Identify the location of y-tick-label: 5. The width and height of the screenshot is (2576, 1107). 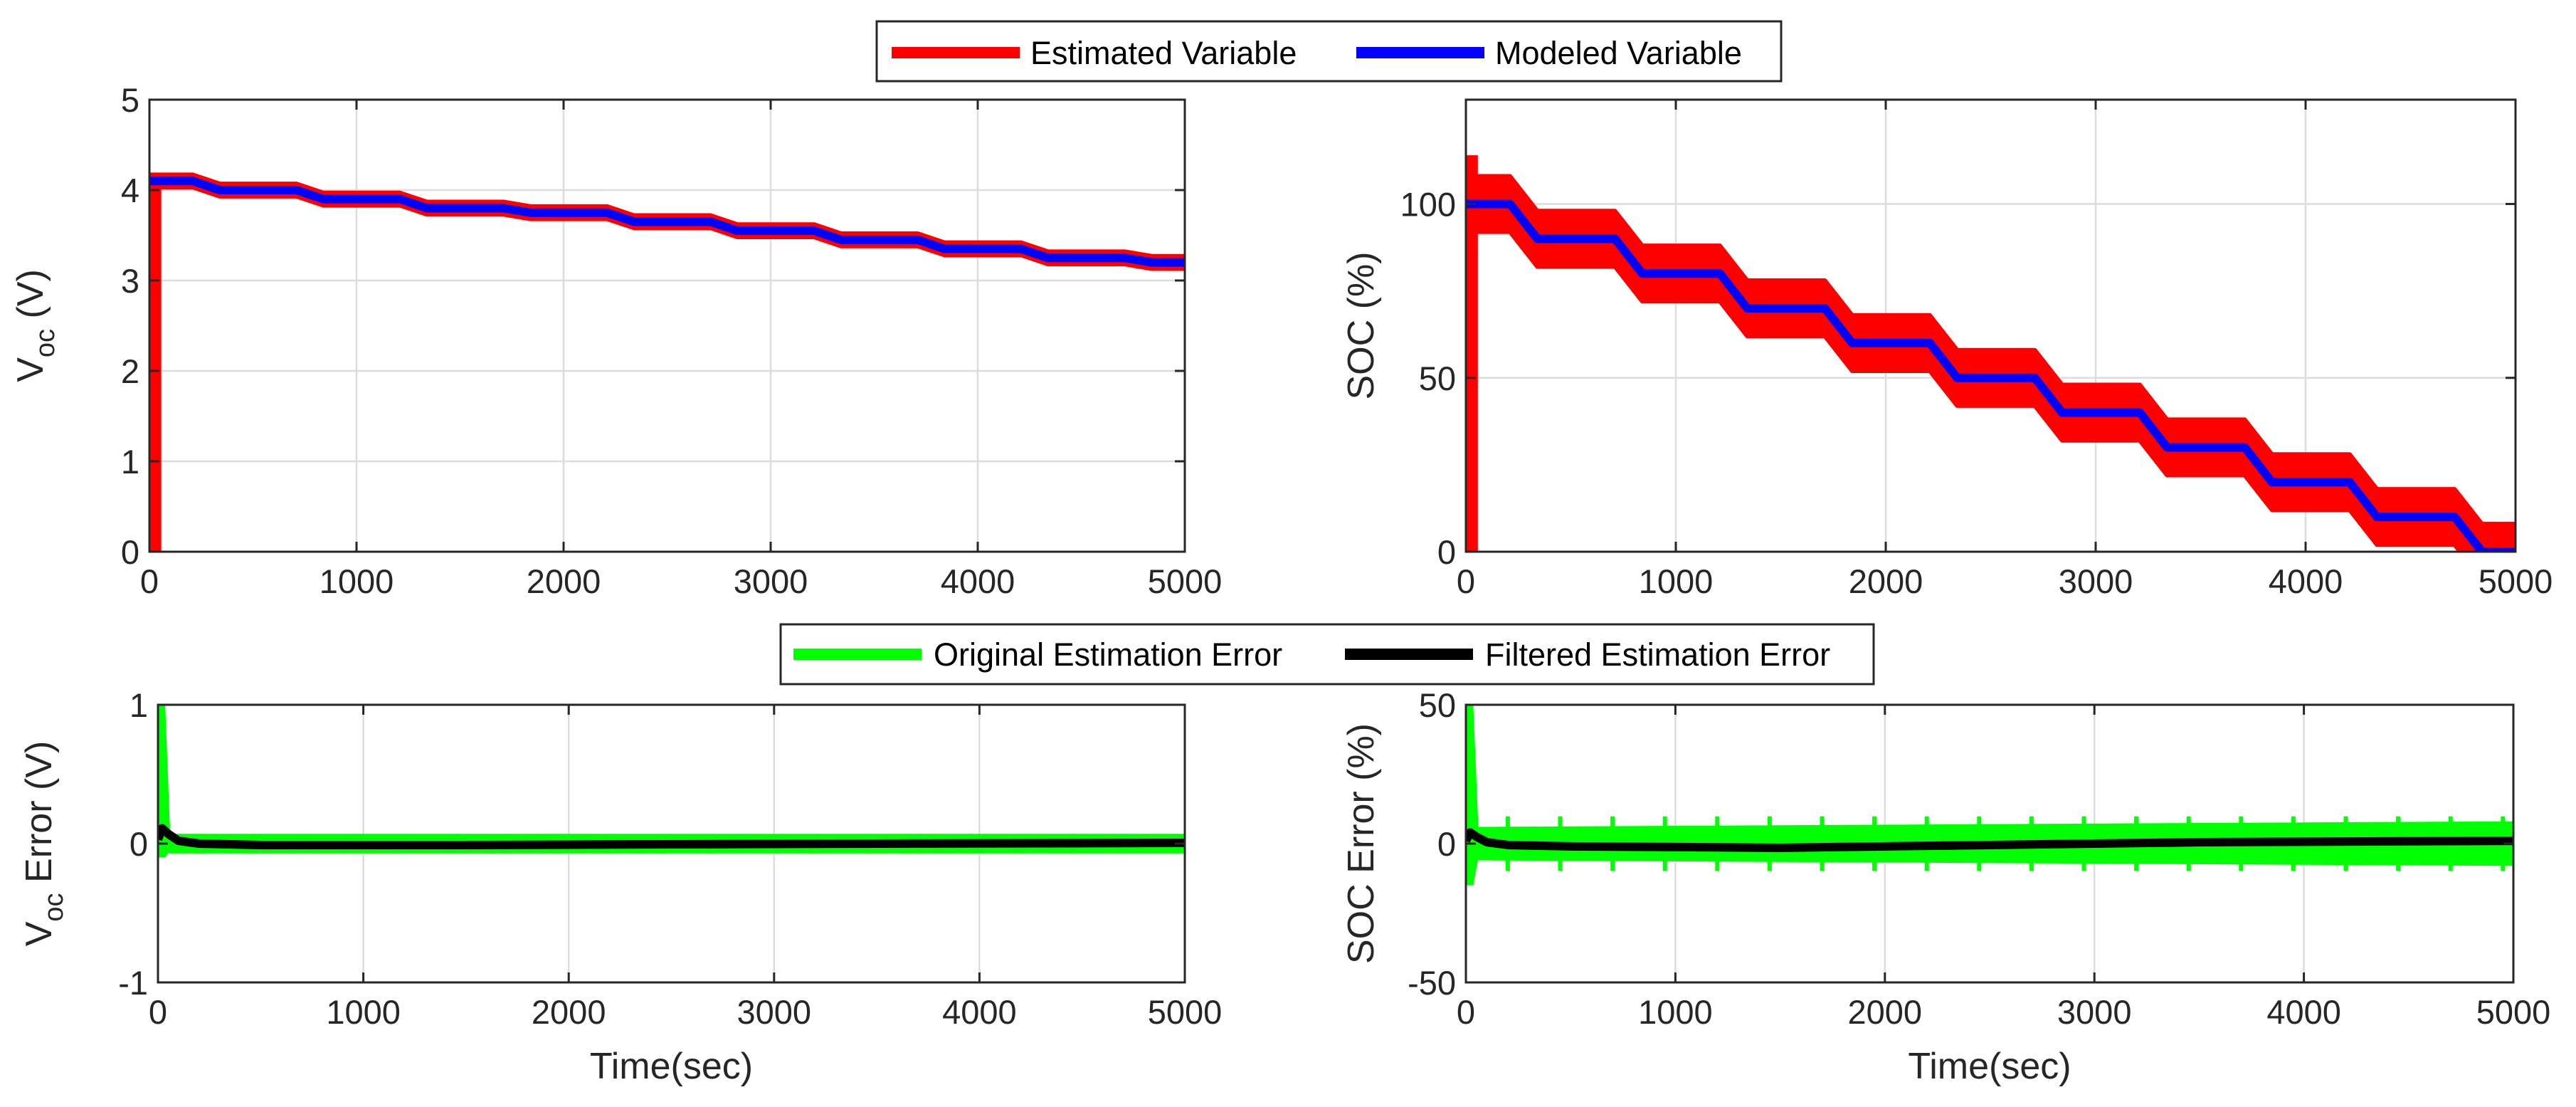
(130, 100).